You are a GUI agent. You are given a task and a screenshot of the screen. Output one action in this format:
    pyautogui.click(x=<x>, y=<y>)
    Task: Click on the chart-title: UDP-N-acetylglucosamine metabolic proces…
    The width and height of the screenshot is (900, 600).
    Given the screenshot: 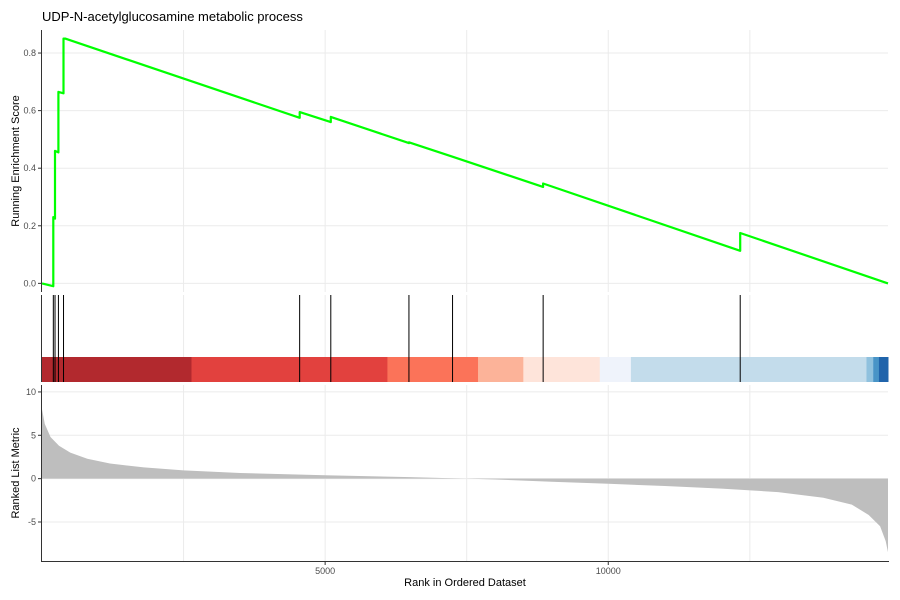 What is the action you would take?
    pyautogui.click(x=172, y=16)
    